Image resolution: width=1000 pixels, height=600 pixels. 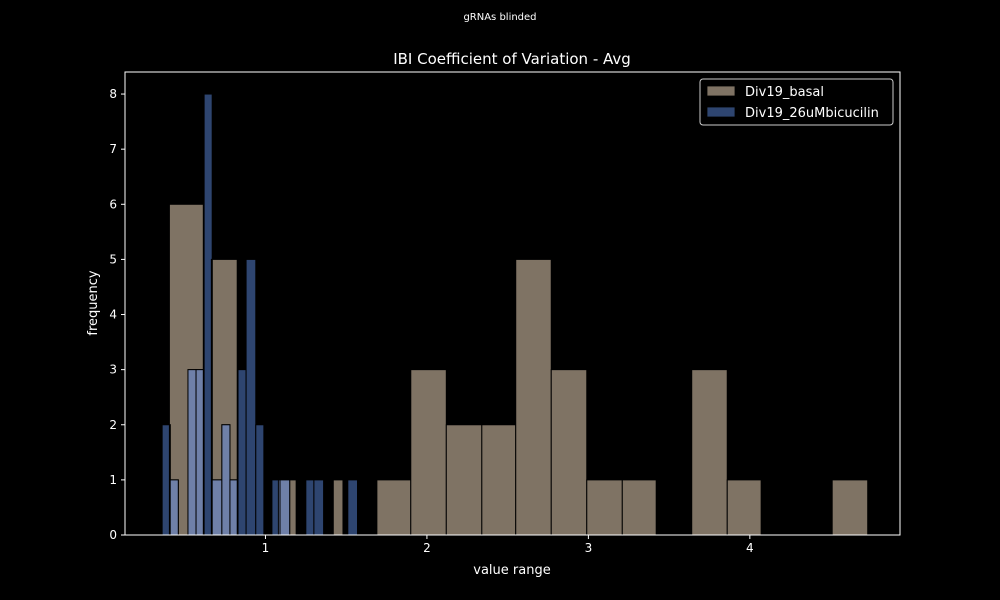 What do you see at coordinates (812, 113) in the screenshot?
I see `legend-label-bicucilin: Div19_26uMbicucilin` at bounding box center [812, 113].